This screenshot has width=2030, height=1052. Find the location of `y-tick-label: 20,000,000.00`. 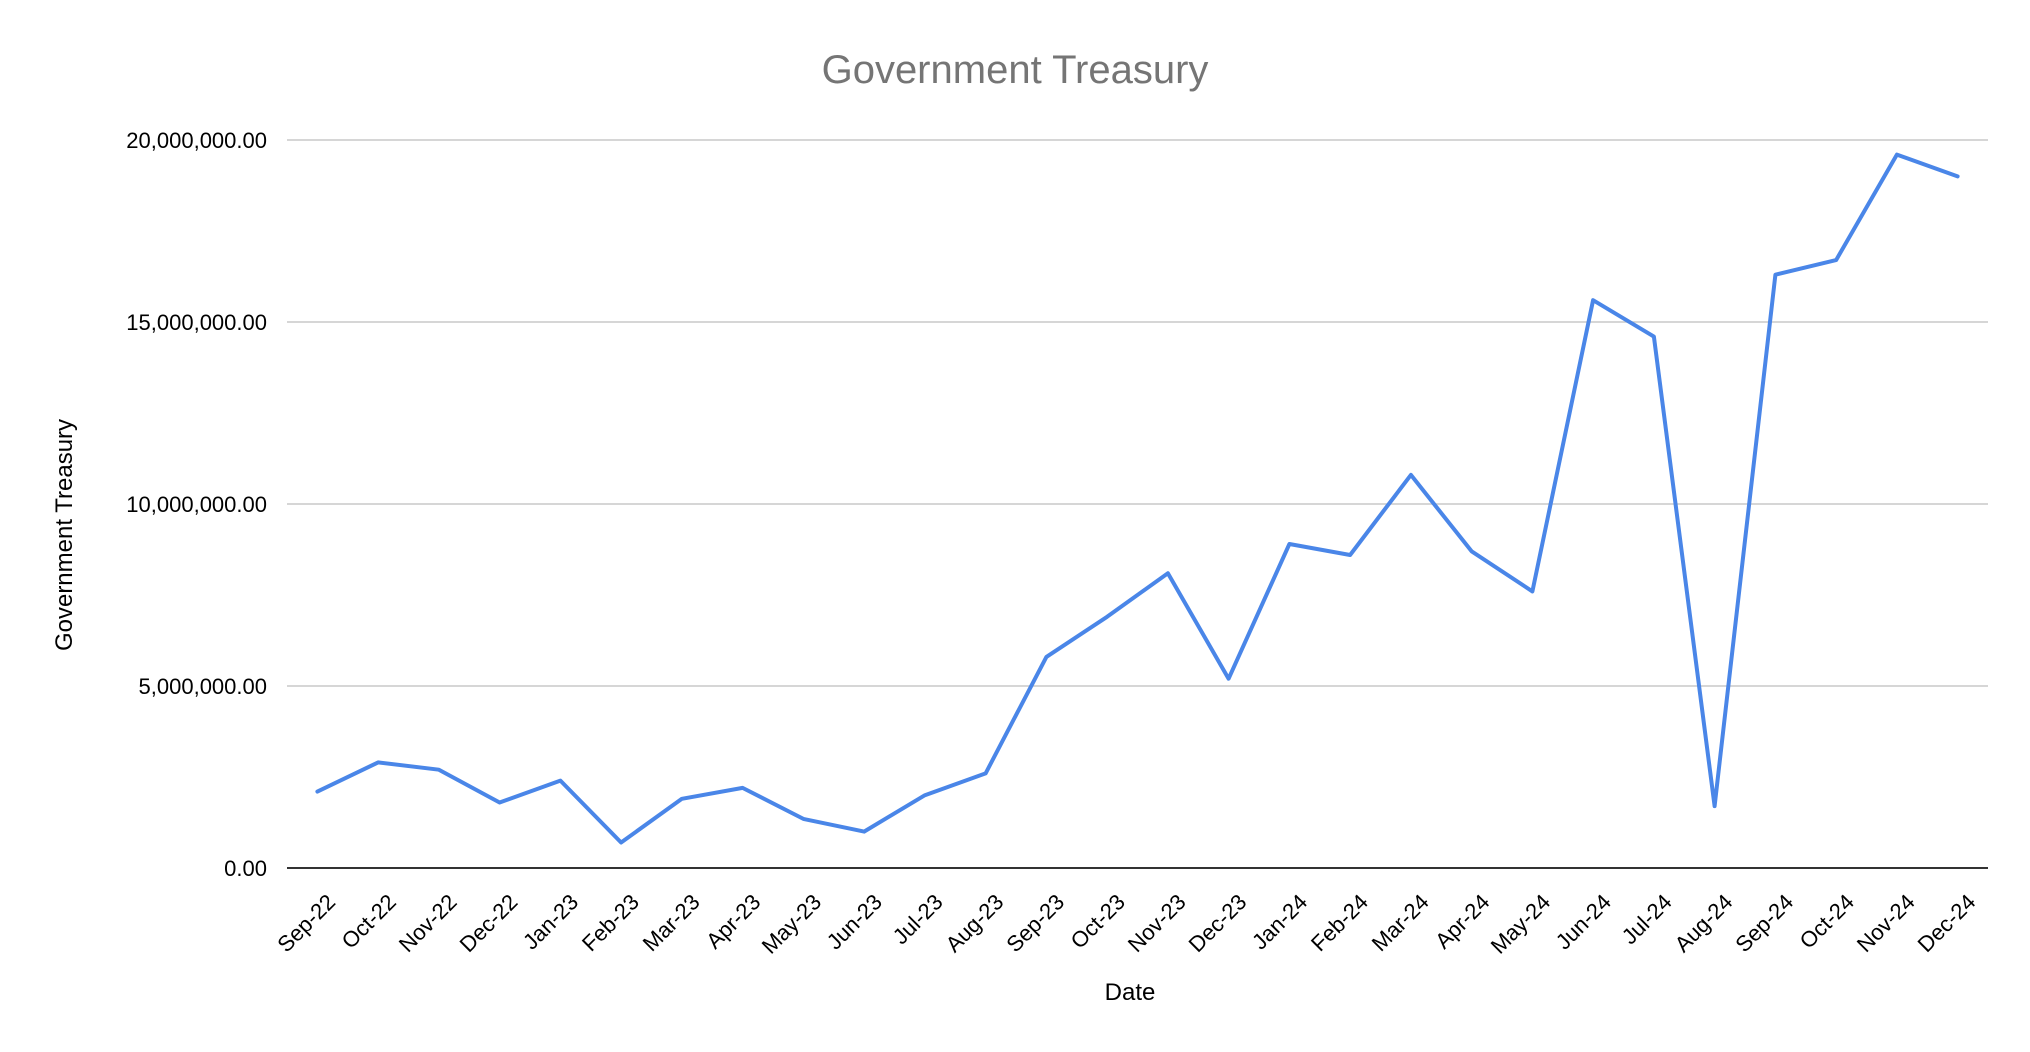

y-tick-label: 20,000,000.00 is located at coordinates (196, 140).